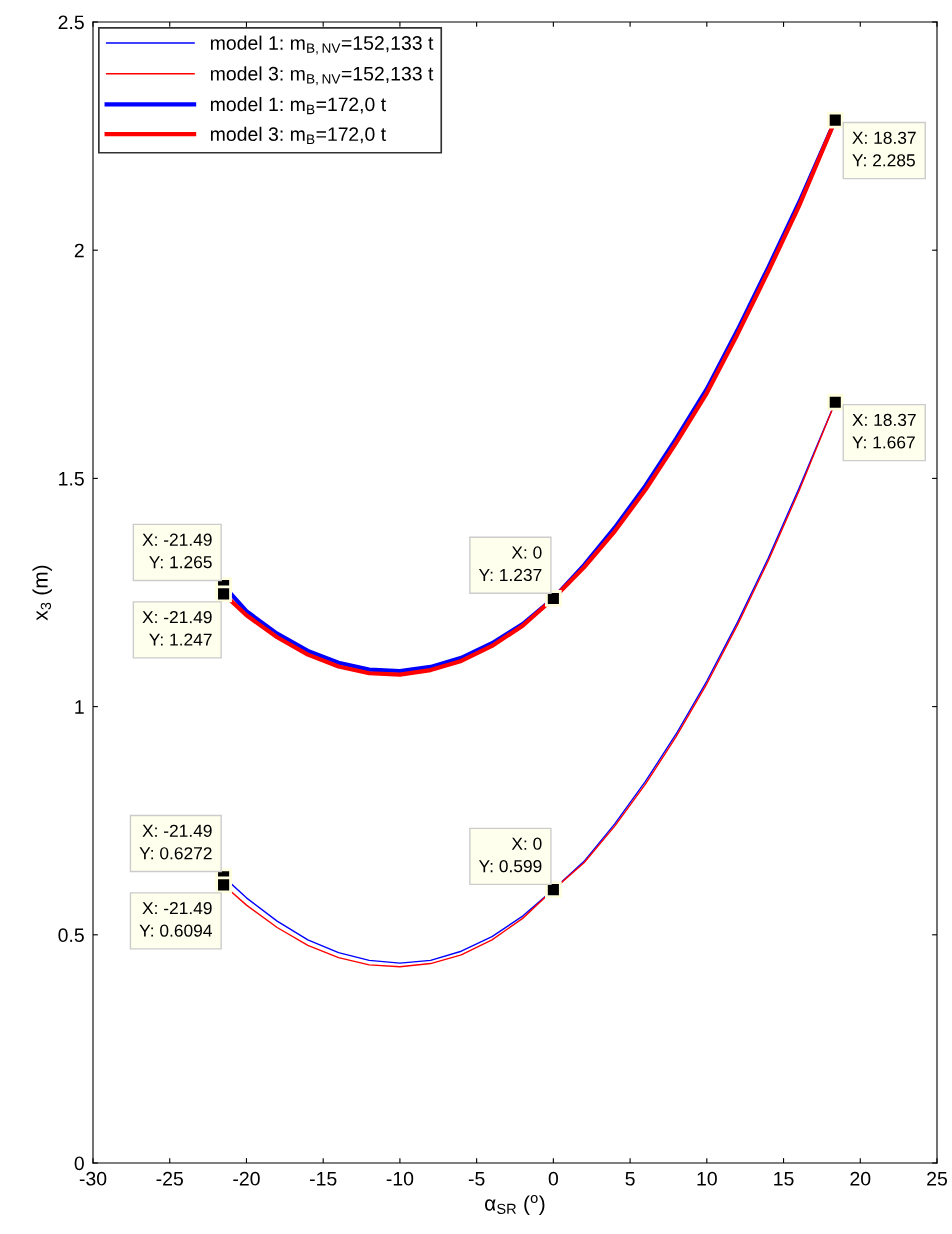 This screenshot has width=952, height=1234. What do you see at coordinates (322, 45) in the screenshot?
I see `legend-label: model 1: m$_{B,NV}$=152,133 t` at bounding box center [322, 45].